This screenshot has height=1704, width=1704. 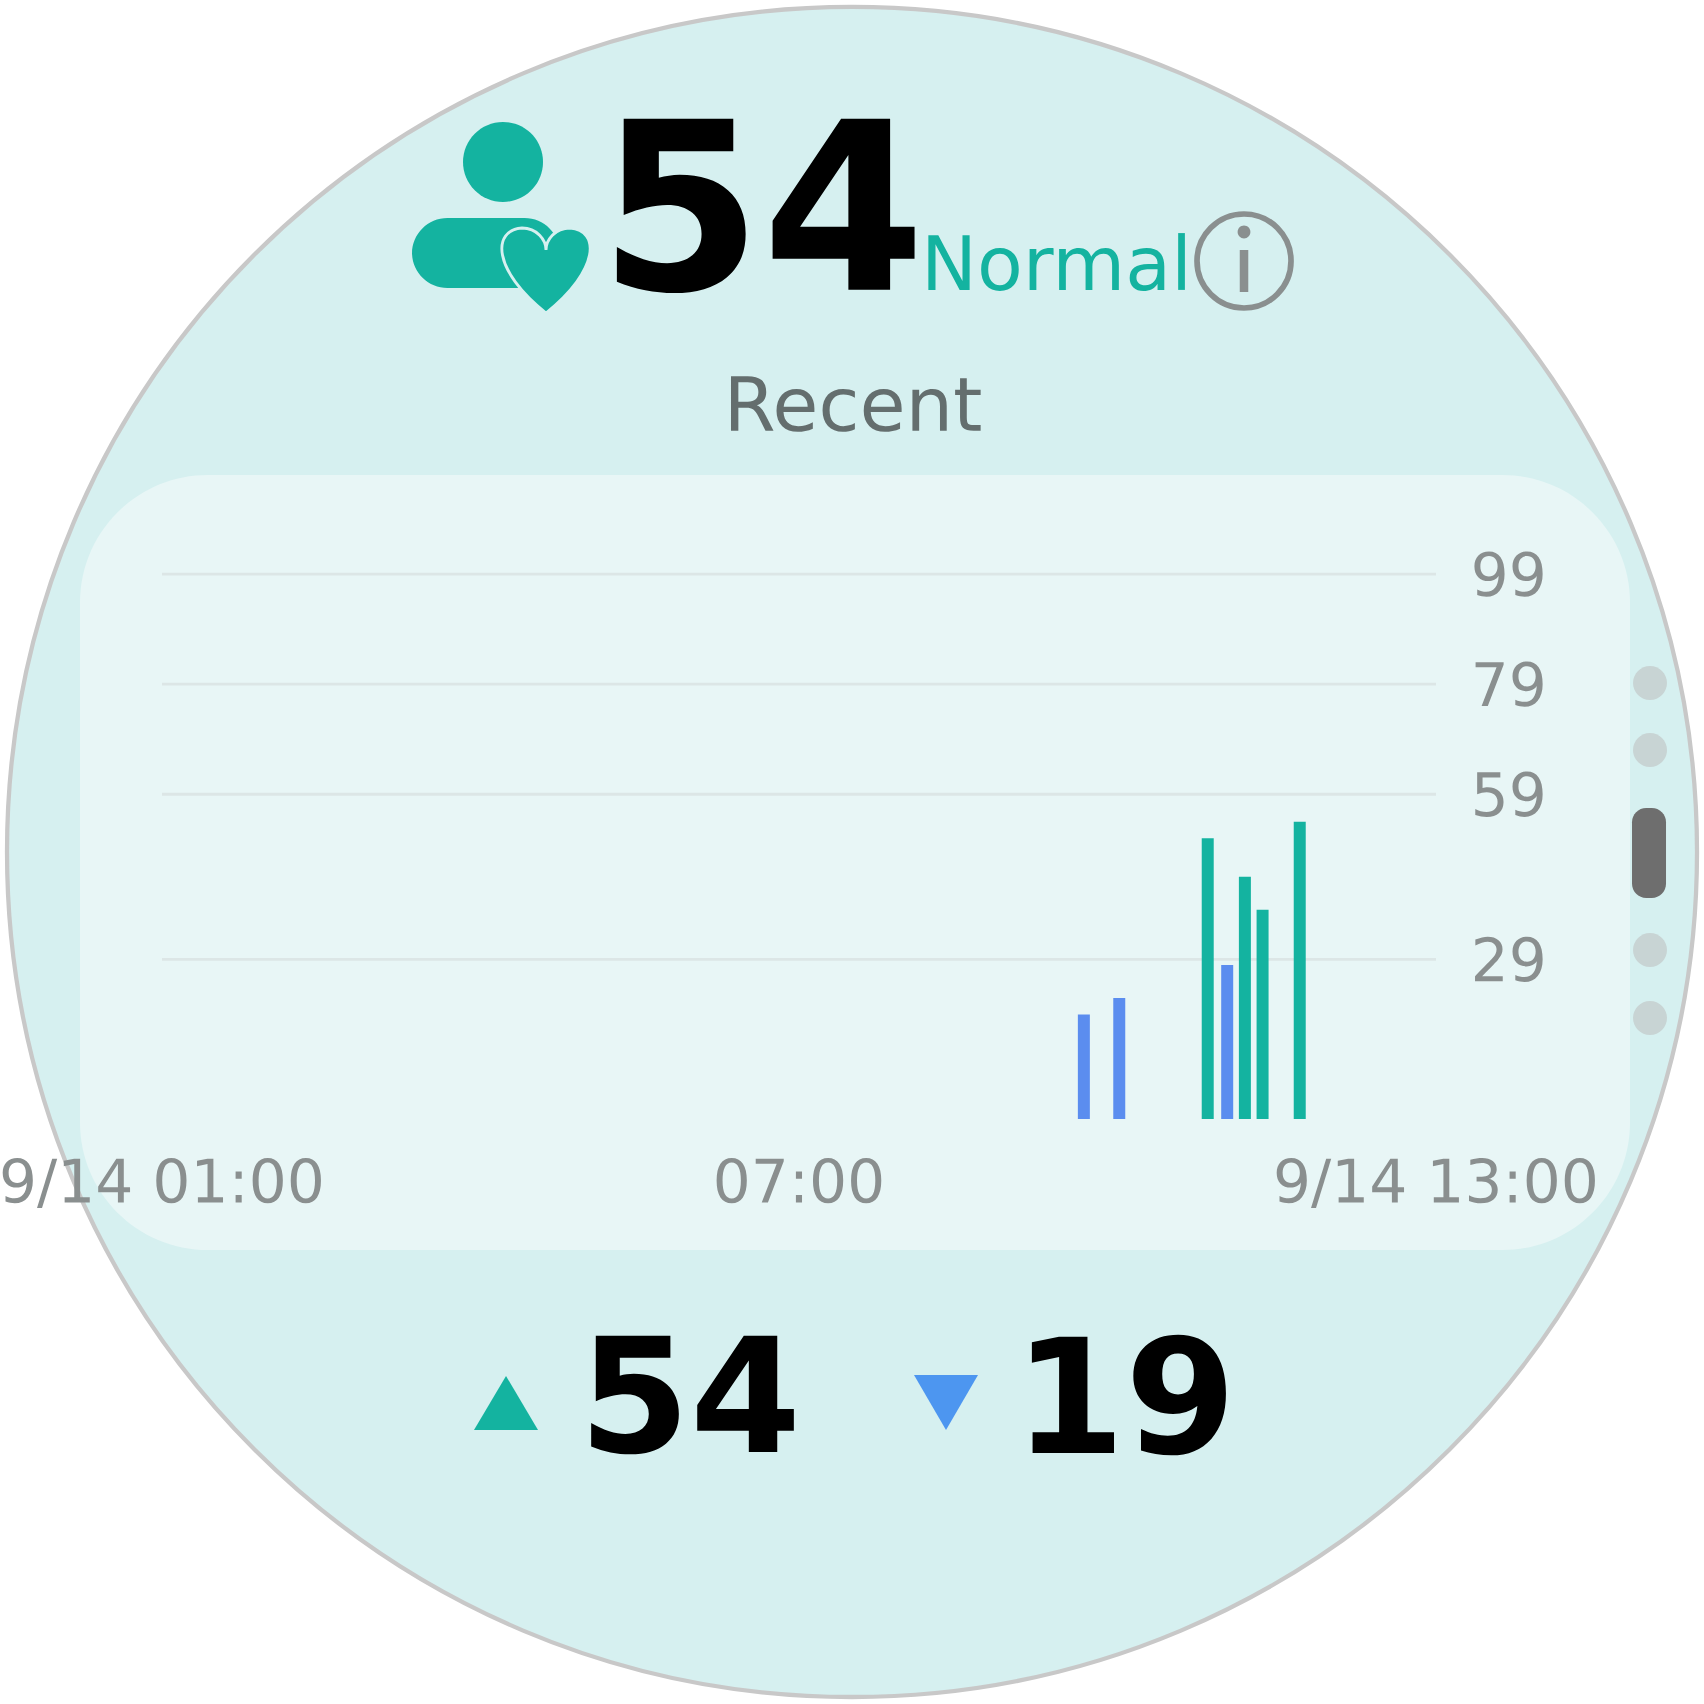 I want to click on text: Recent, so click(x=855, y=404).